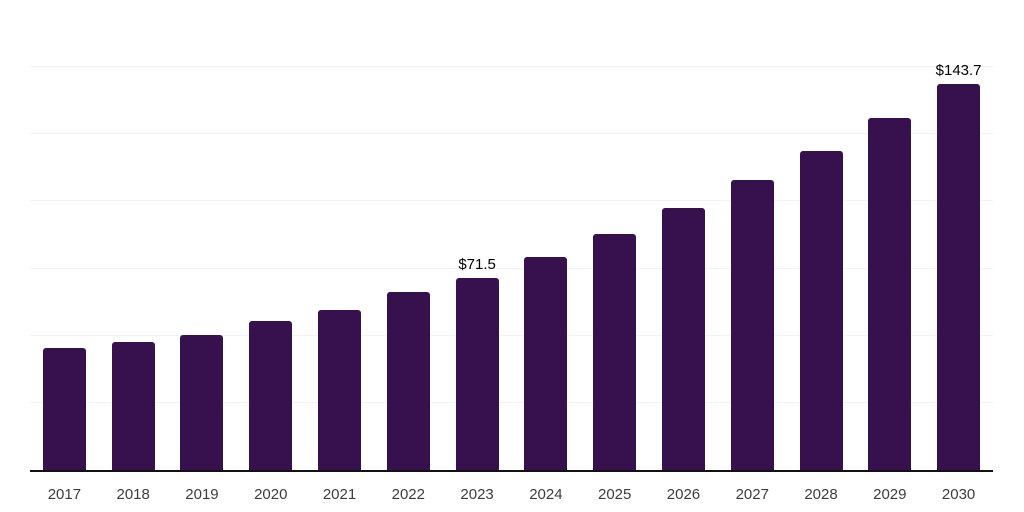 The width and height of the screenshot is (1024, 512). What do you see at coordinates (546, 494) in the screenshot?
I see `x-axis-label: 2024` at bounding box center [546, 494].